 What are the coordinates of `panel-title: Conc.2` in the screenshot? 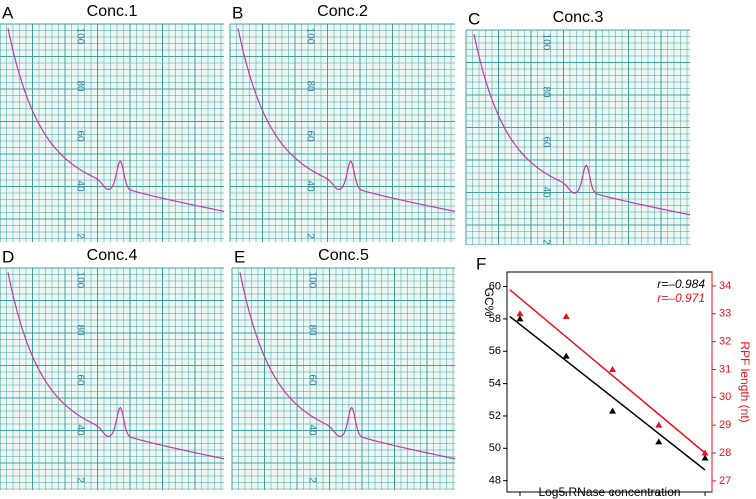 It's located at (342, 11).